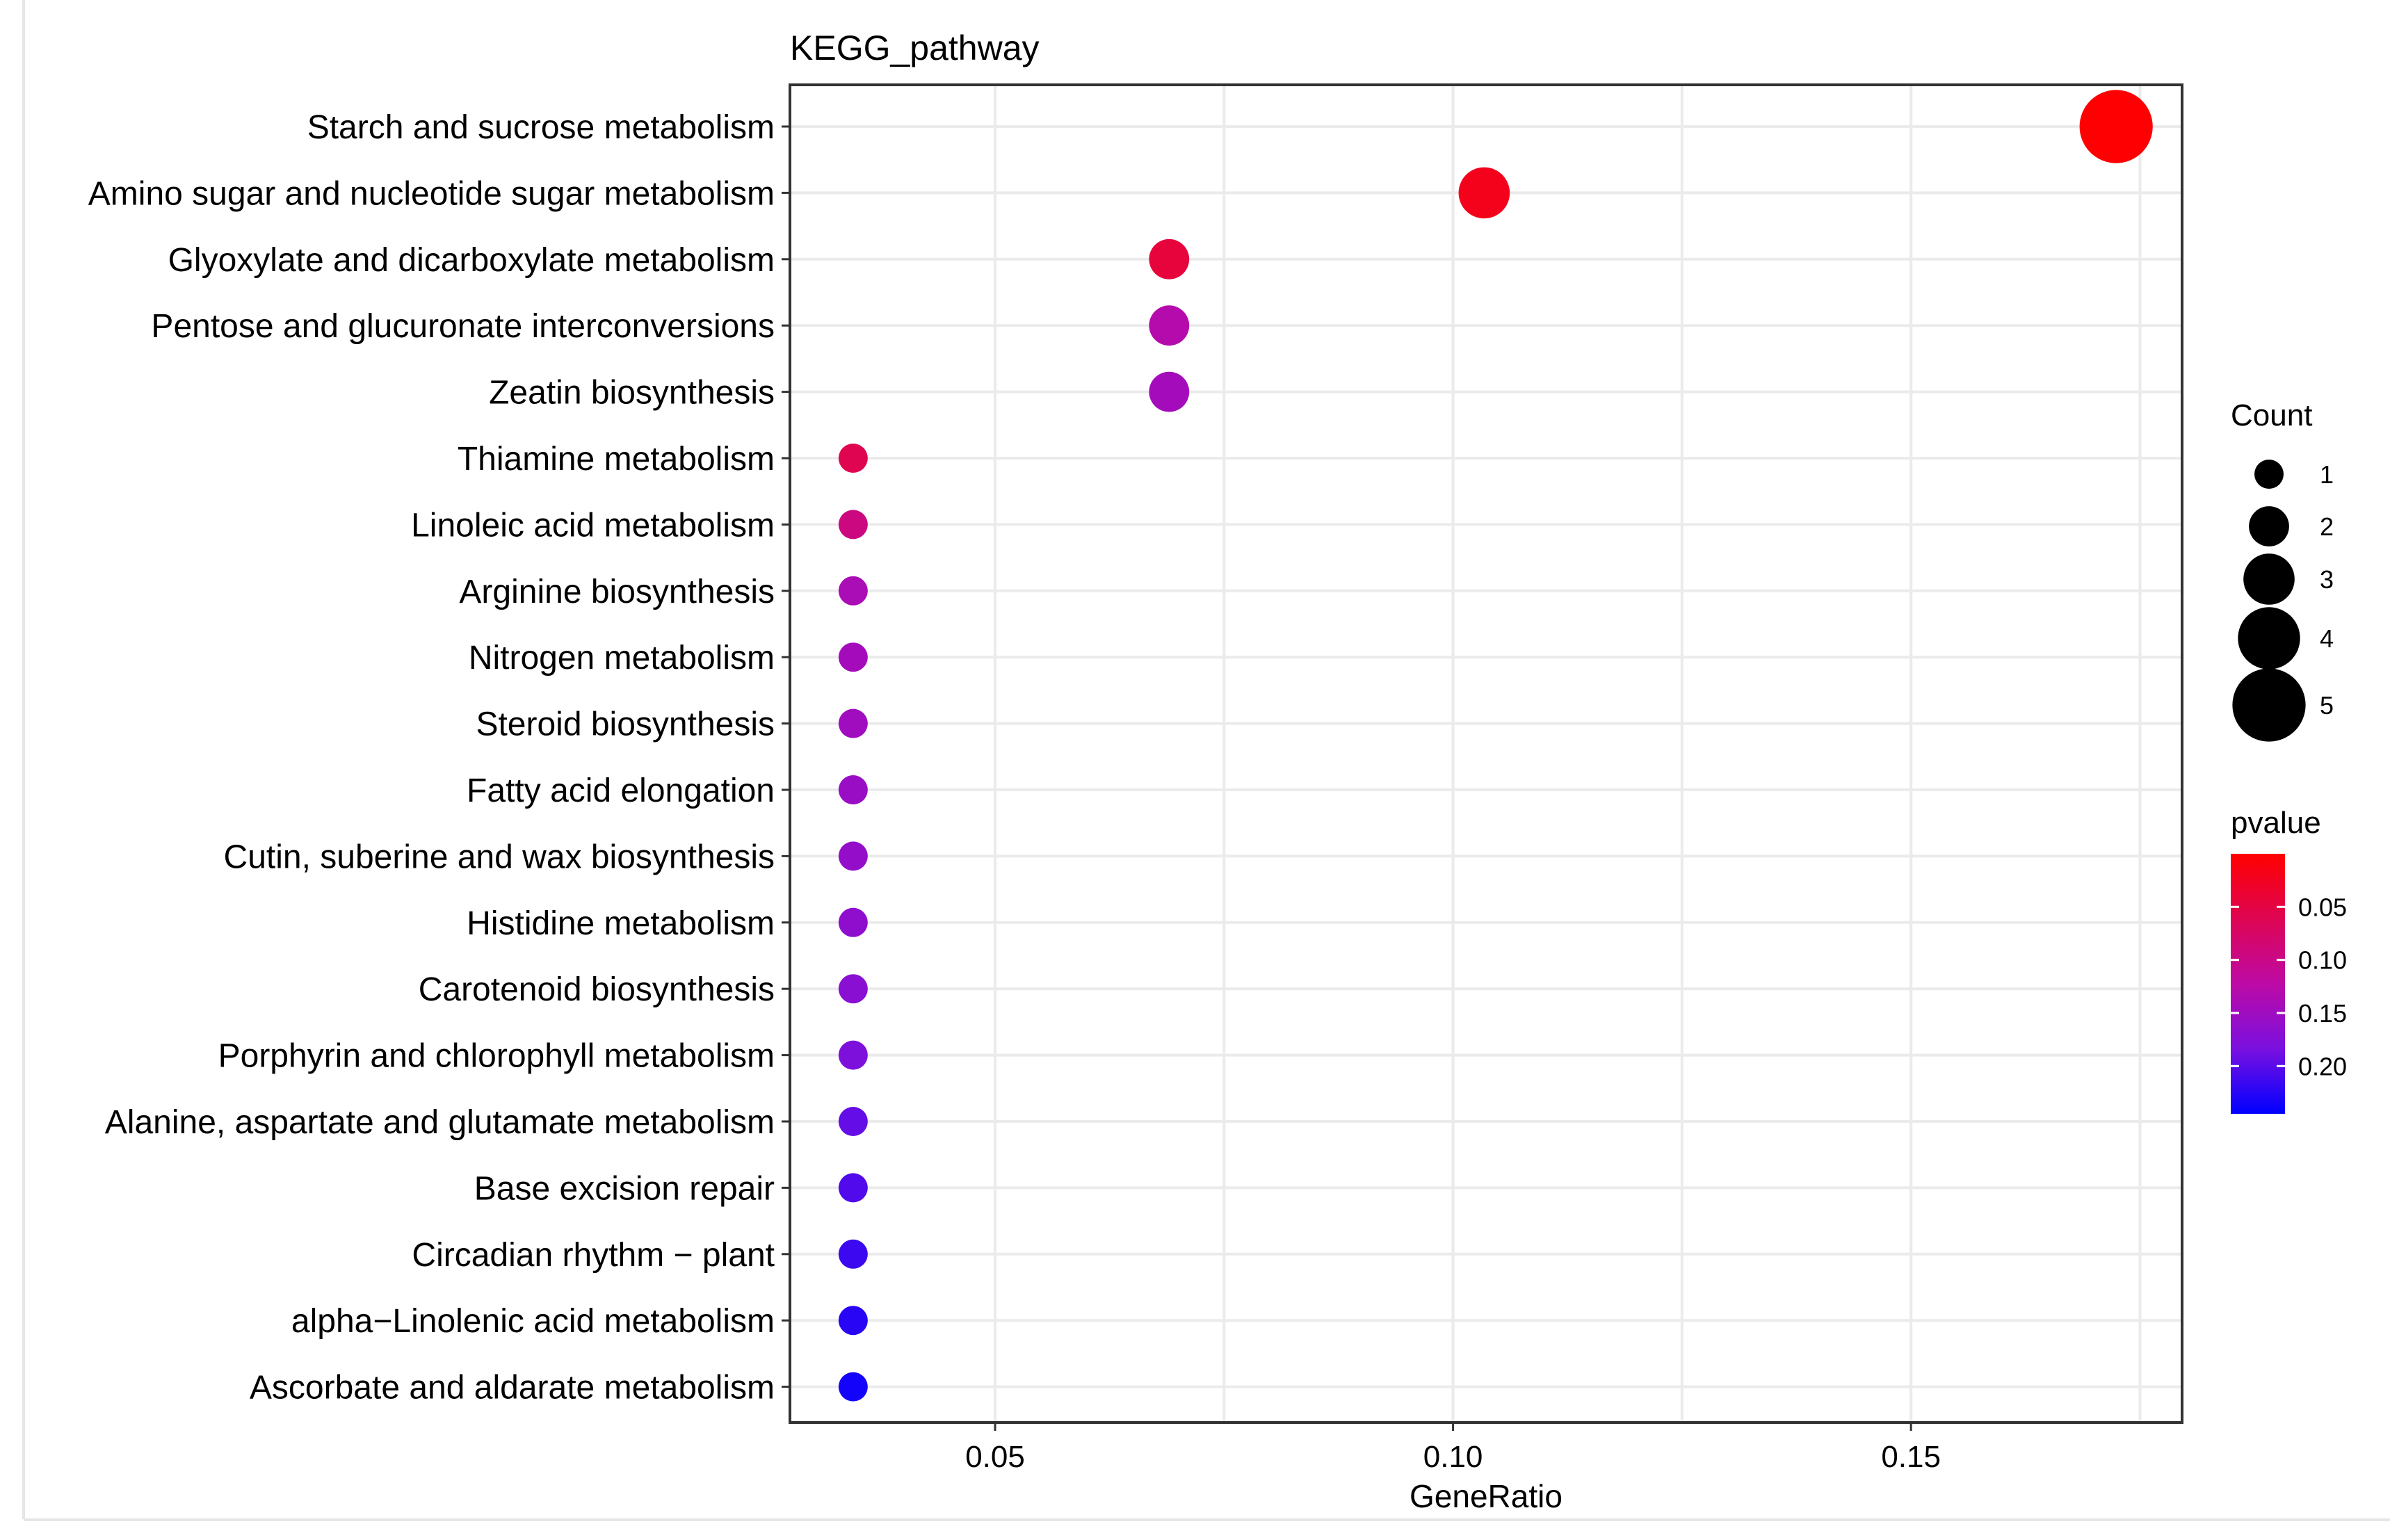  Describe the element at coordinates (2322, 1013) in the screenshot. I see `colorbar-tick-label: 0.15` at that location.